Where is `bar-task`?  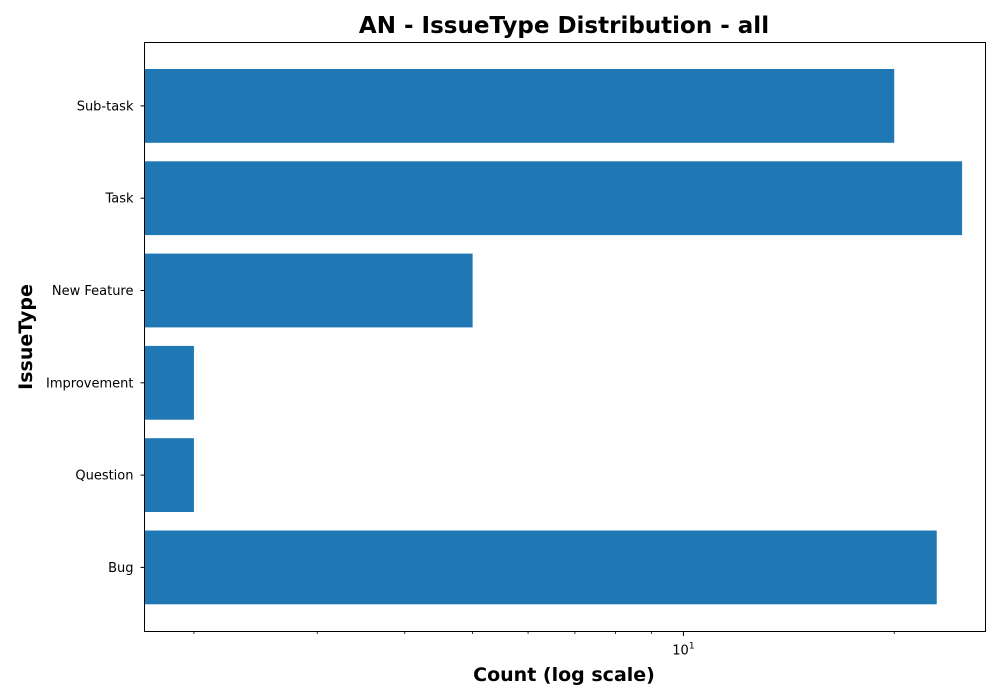 bar-task is located at coordinates (553, 198).